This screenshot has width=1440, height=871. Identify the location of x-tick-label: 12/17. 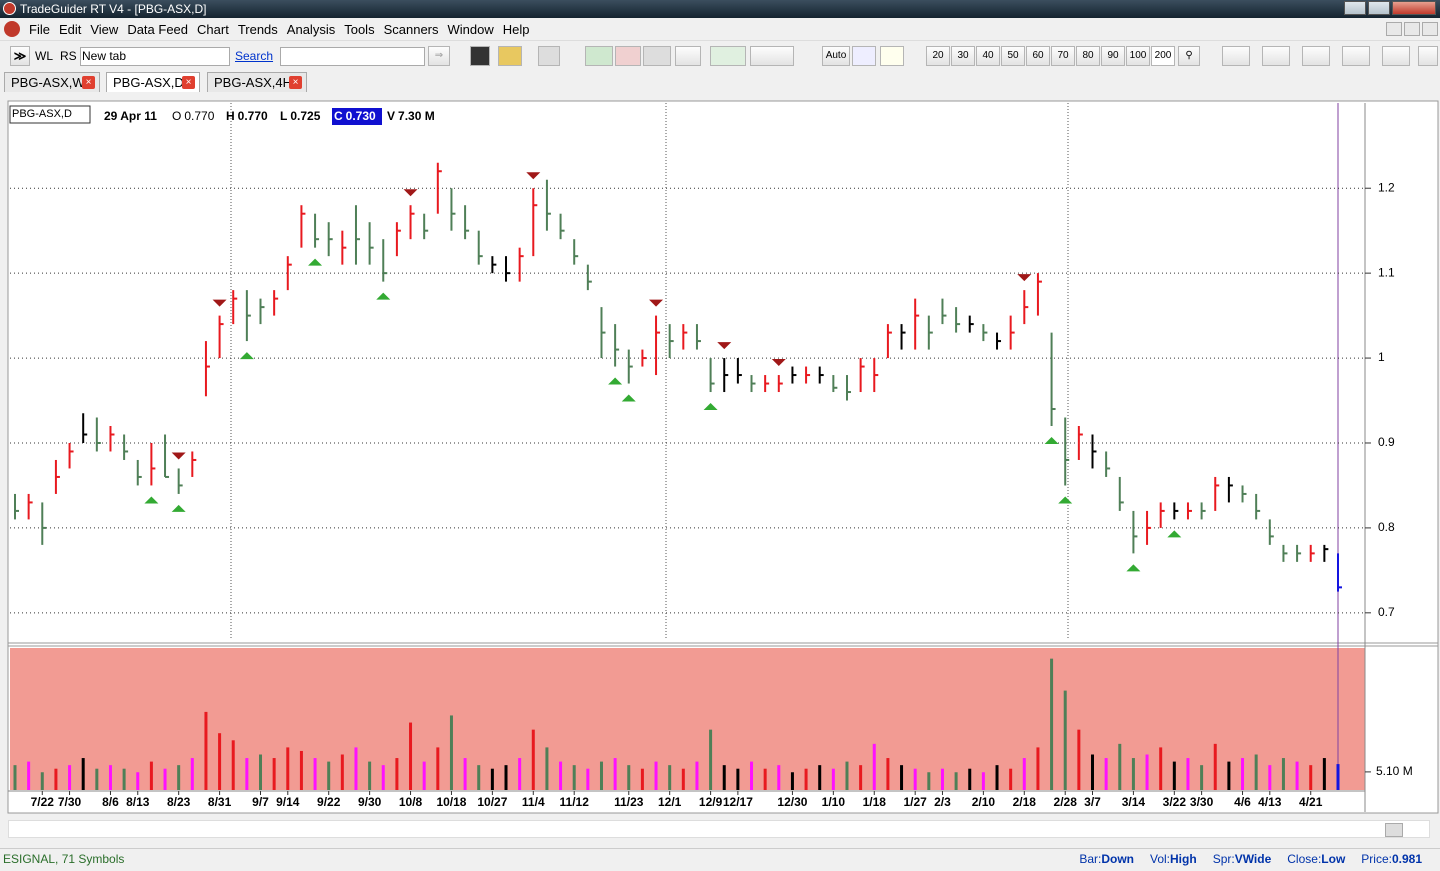
(738, 802).